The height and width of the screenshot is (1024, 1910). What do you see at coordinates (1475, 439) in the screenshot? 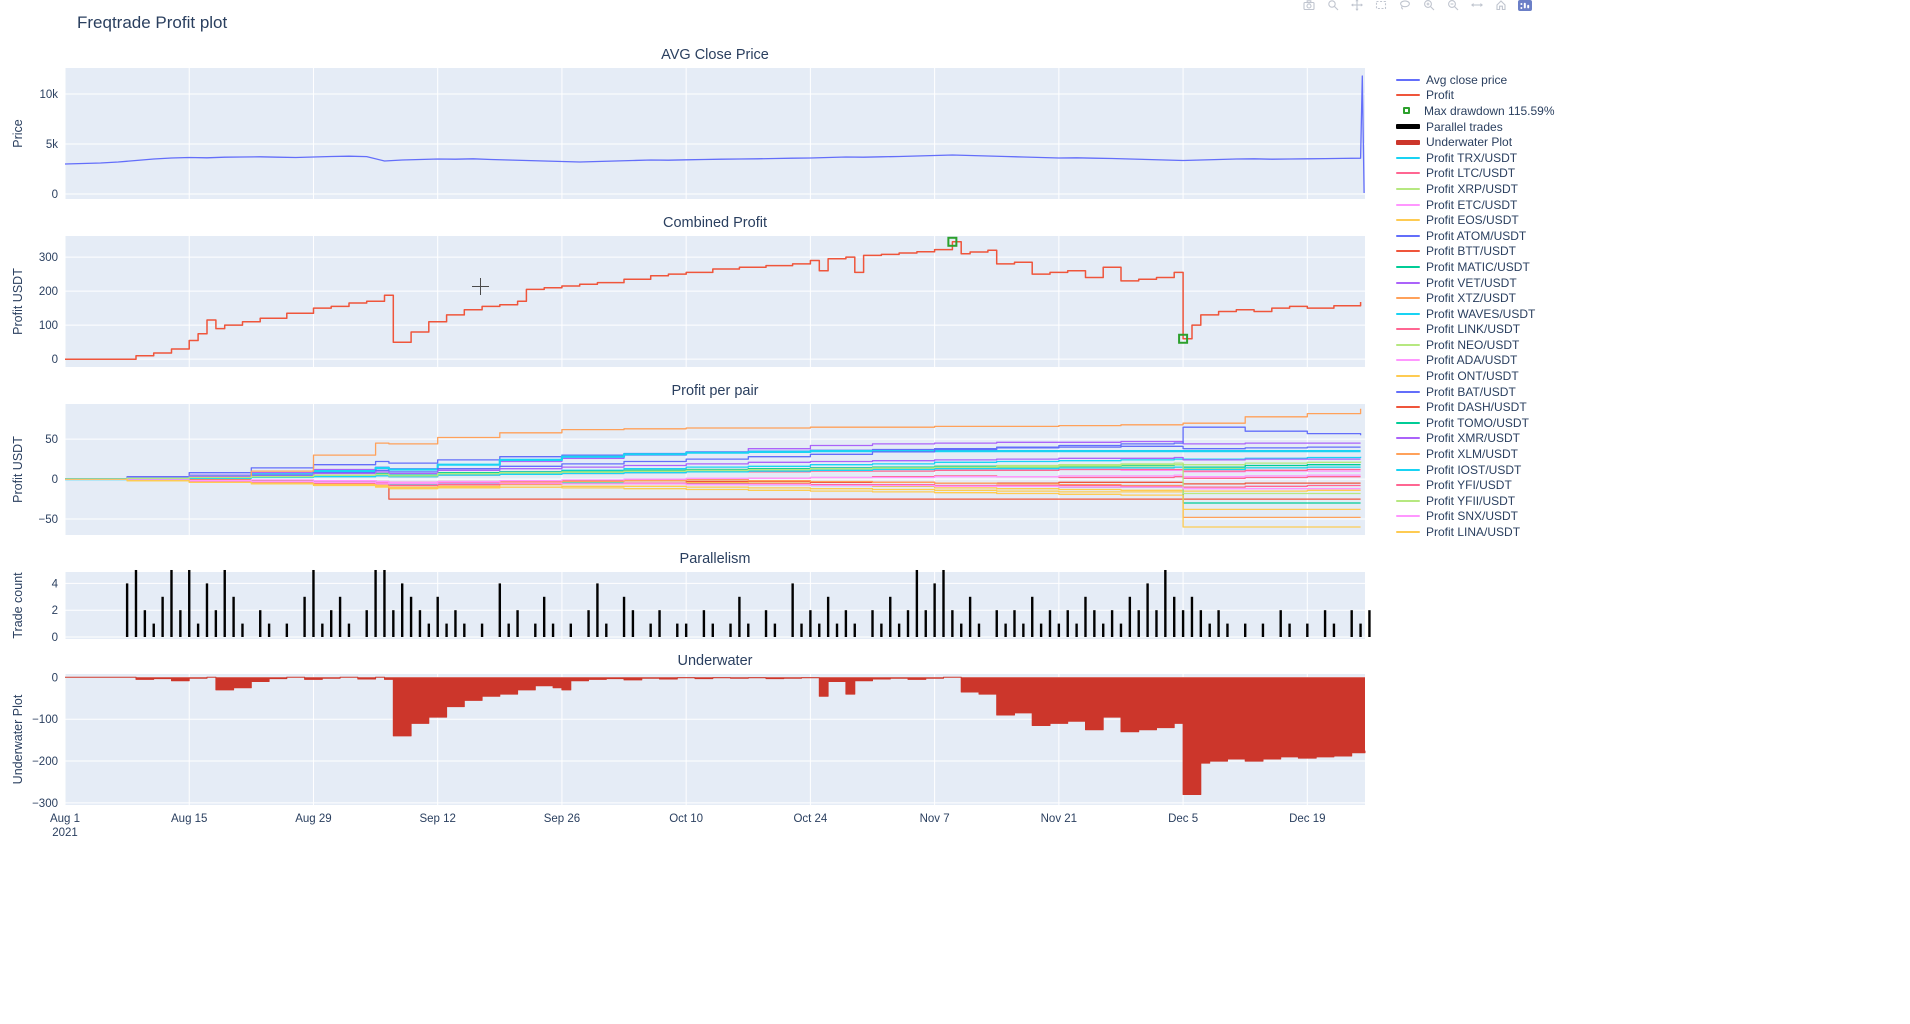
I see `legend-item-profit-xmr-usdt: Profit XMR/USDT` at bounding box center [1475, 439].